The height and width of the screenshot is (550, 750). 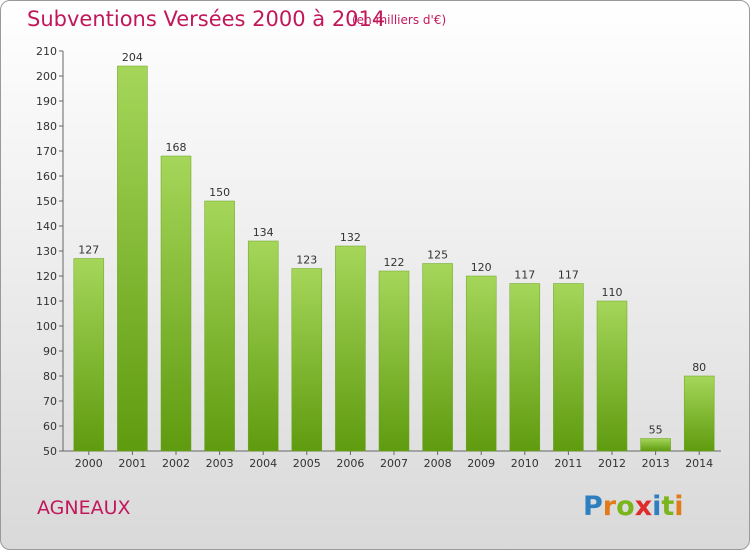 I want to click on bar-2013, so click(x=655, y=445).